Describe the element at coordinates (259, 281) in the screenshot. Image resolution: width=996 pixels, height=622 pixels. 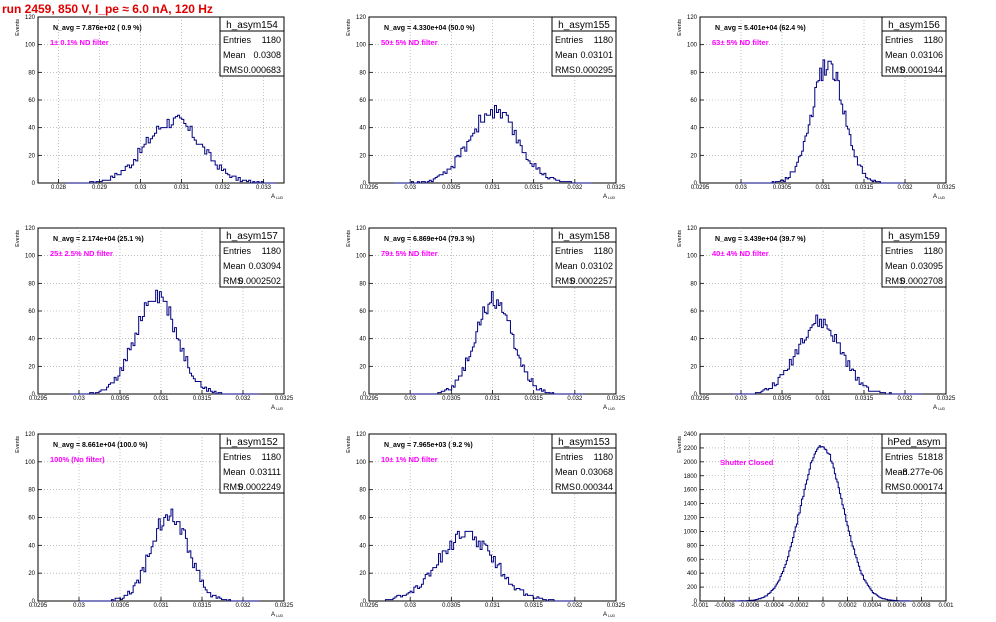
I see `stats-value-rms: 0.0002502` at that location.